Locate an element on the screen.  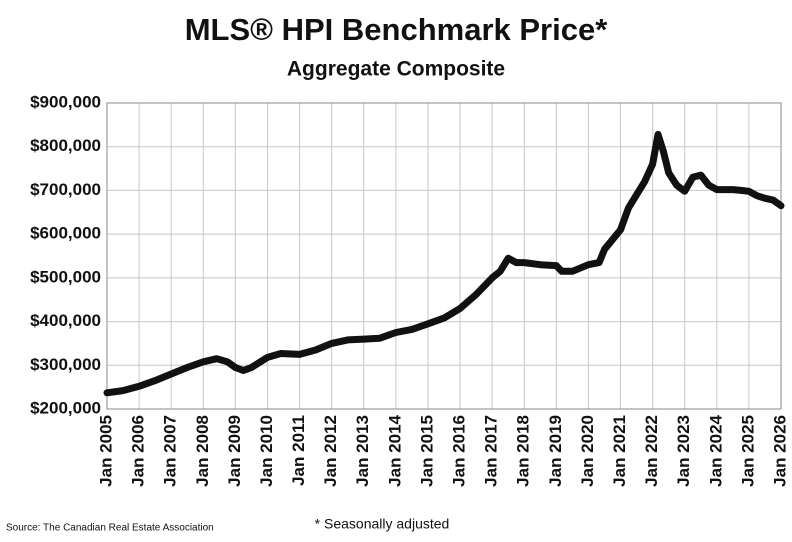
x-tick-label: Jan 2014 is located at coordinates (394, 450).